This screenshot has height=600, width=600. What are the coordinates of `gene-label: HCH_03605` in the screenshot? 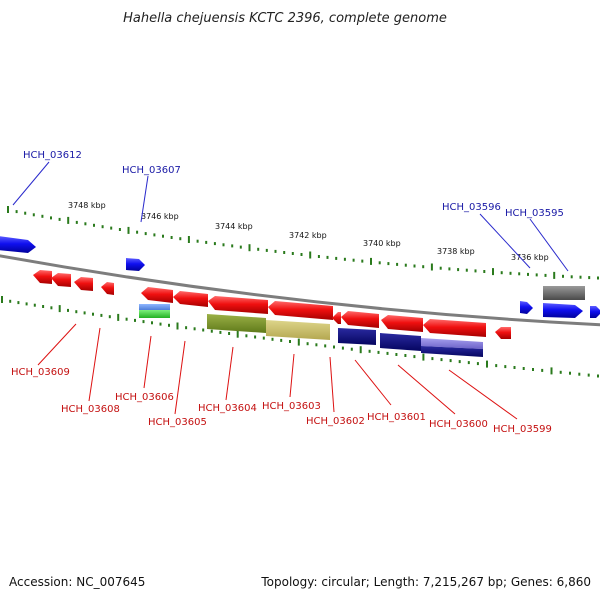 It's located at (177, 422).